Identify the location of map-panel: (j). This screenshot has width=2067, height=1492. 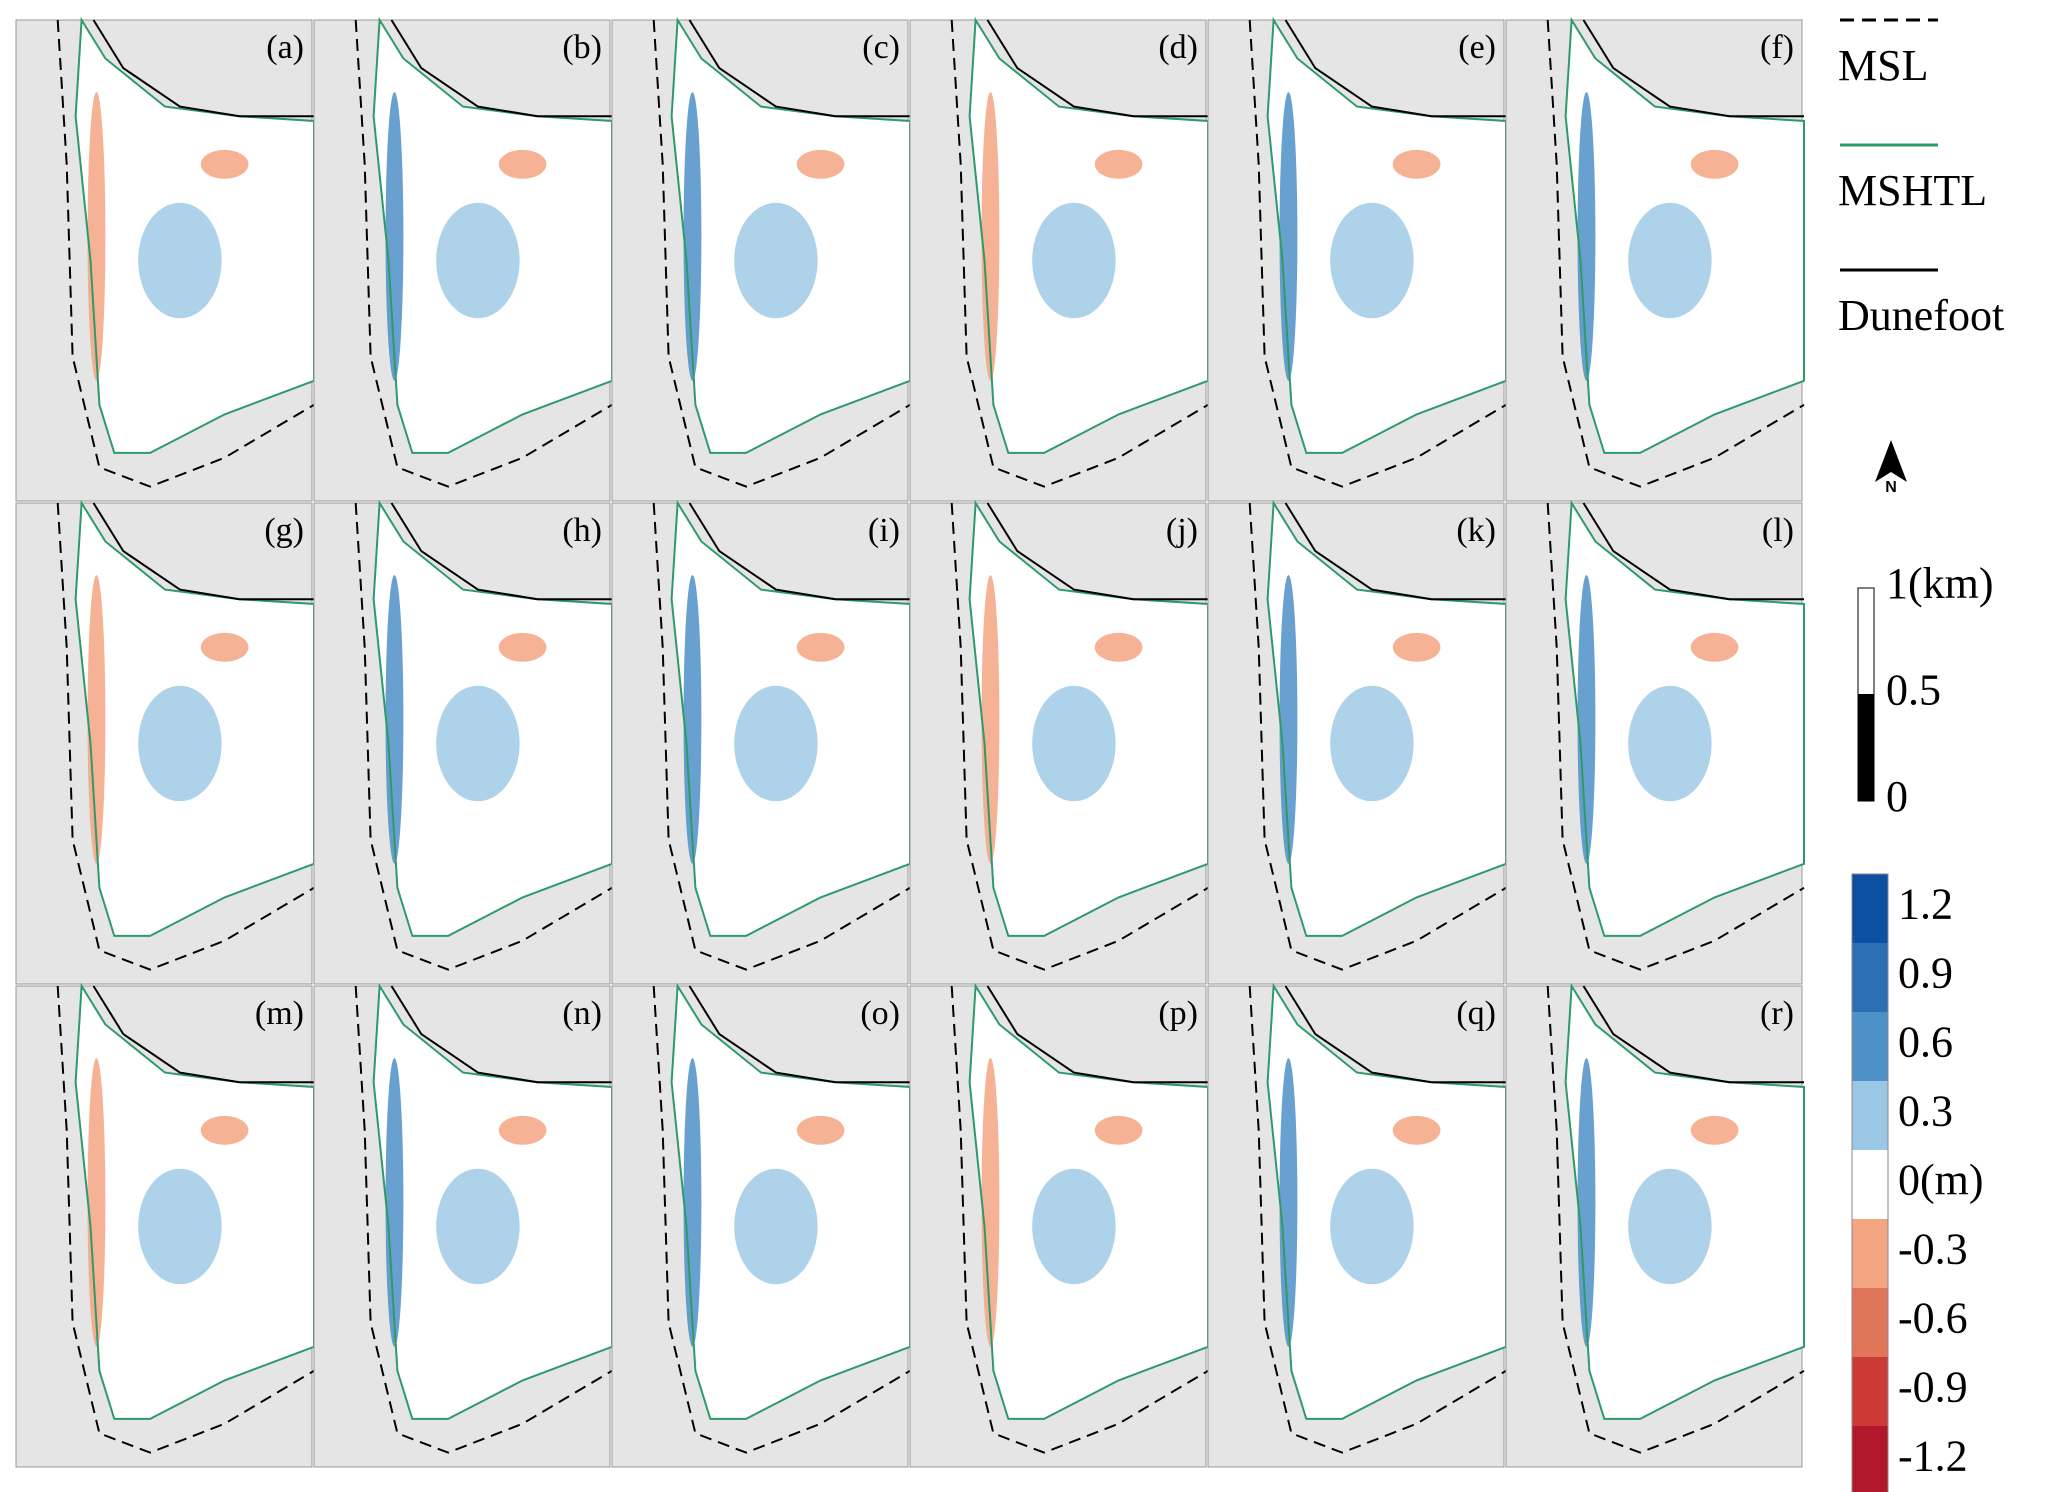
(1059, 742).